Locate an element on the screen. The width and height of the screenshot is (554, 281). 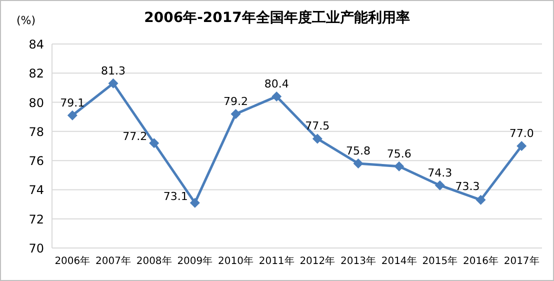
x-tick-label: 2015年 is located at coordinates (440, 261).